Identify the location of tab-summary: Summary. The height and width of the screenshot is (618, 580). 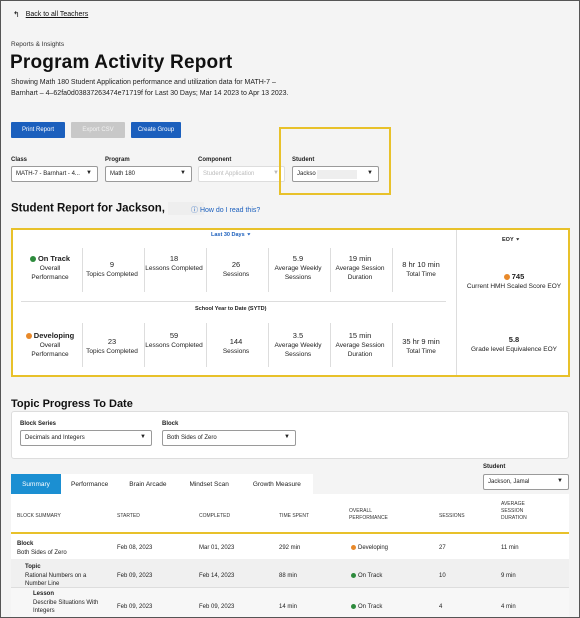
(36, 484).